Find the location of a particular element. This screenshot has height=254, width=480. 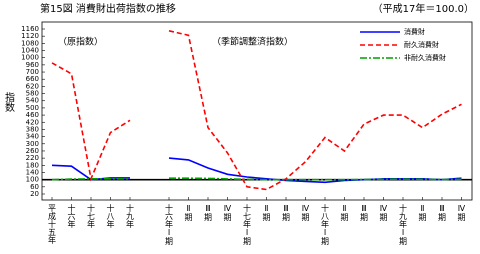

y-tick-label: 660 is located at coordinates (32, 79).